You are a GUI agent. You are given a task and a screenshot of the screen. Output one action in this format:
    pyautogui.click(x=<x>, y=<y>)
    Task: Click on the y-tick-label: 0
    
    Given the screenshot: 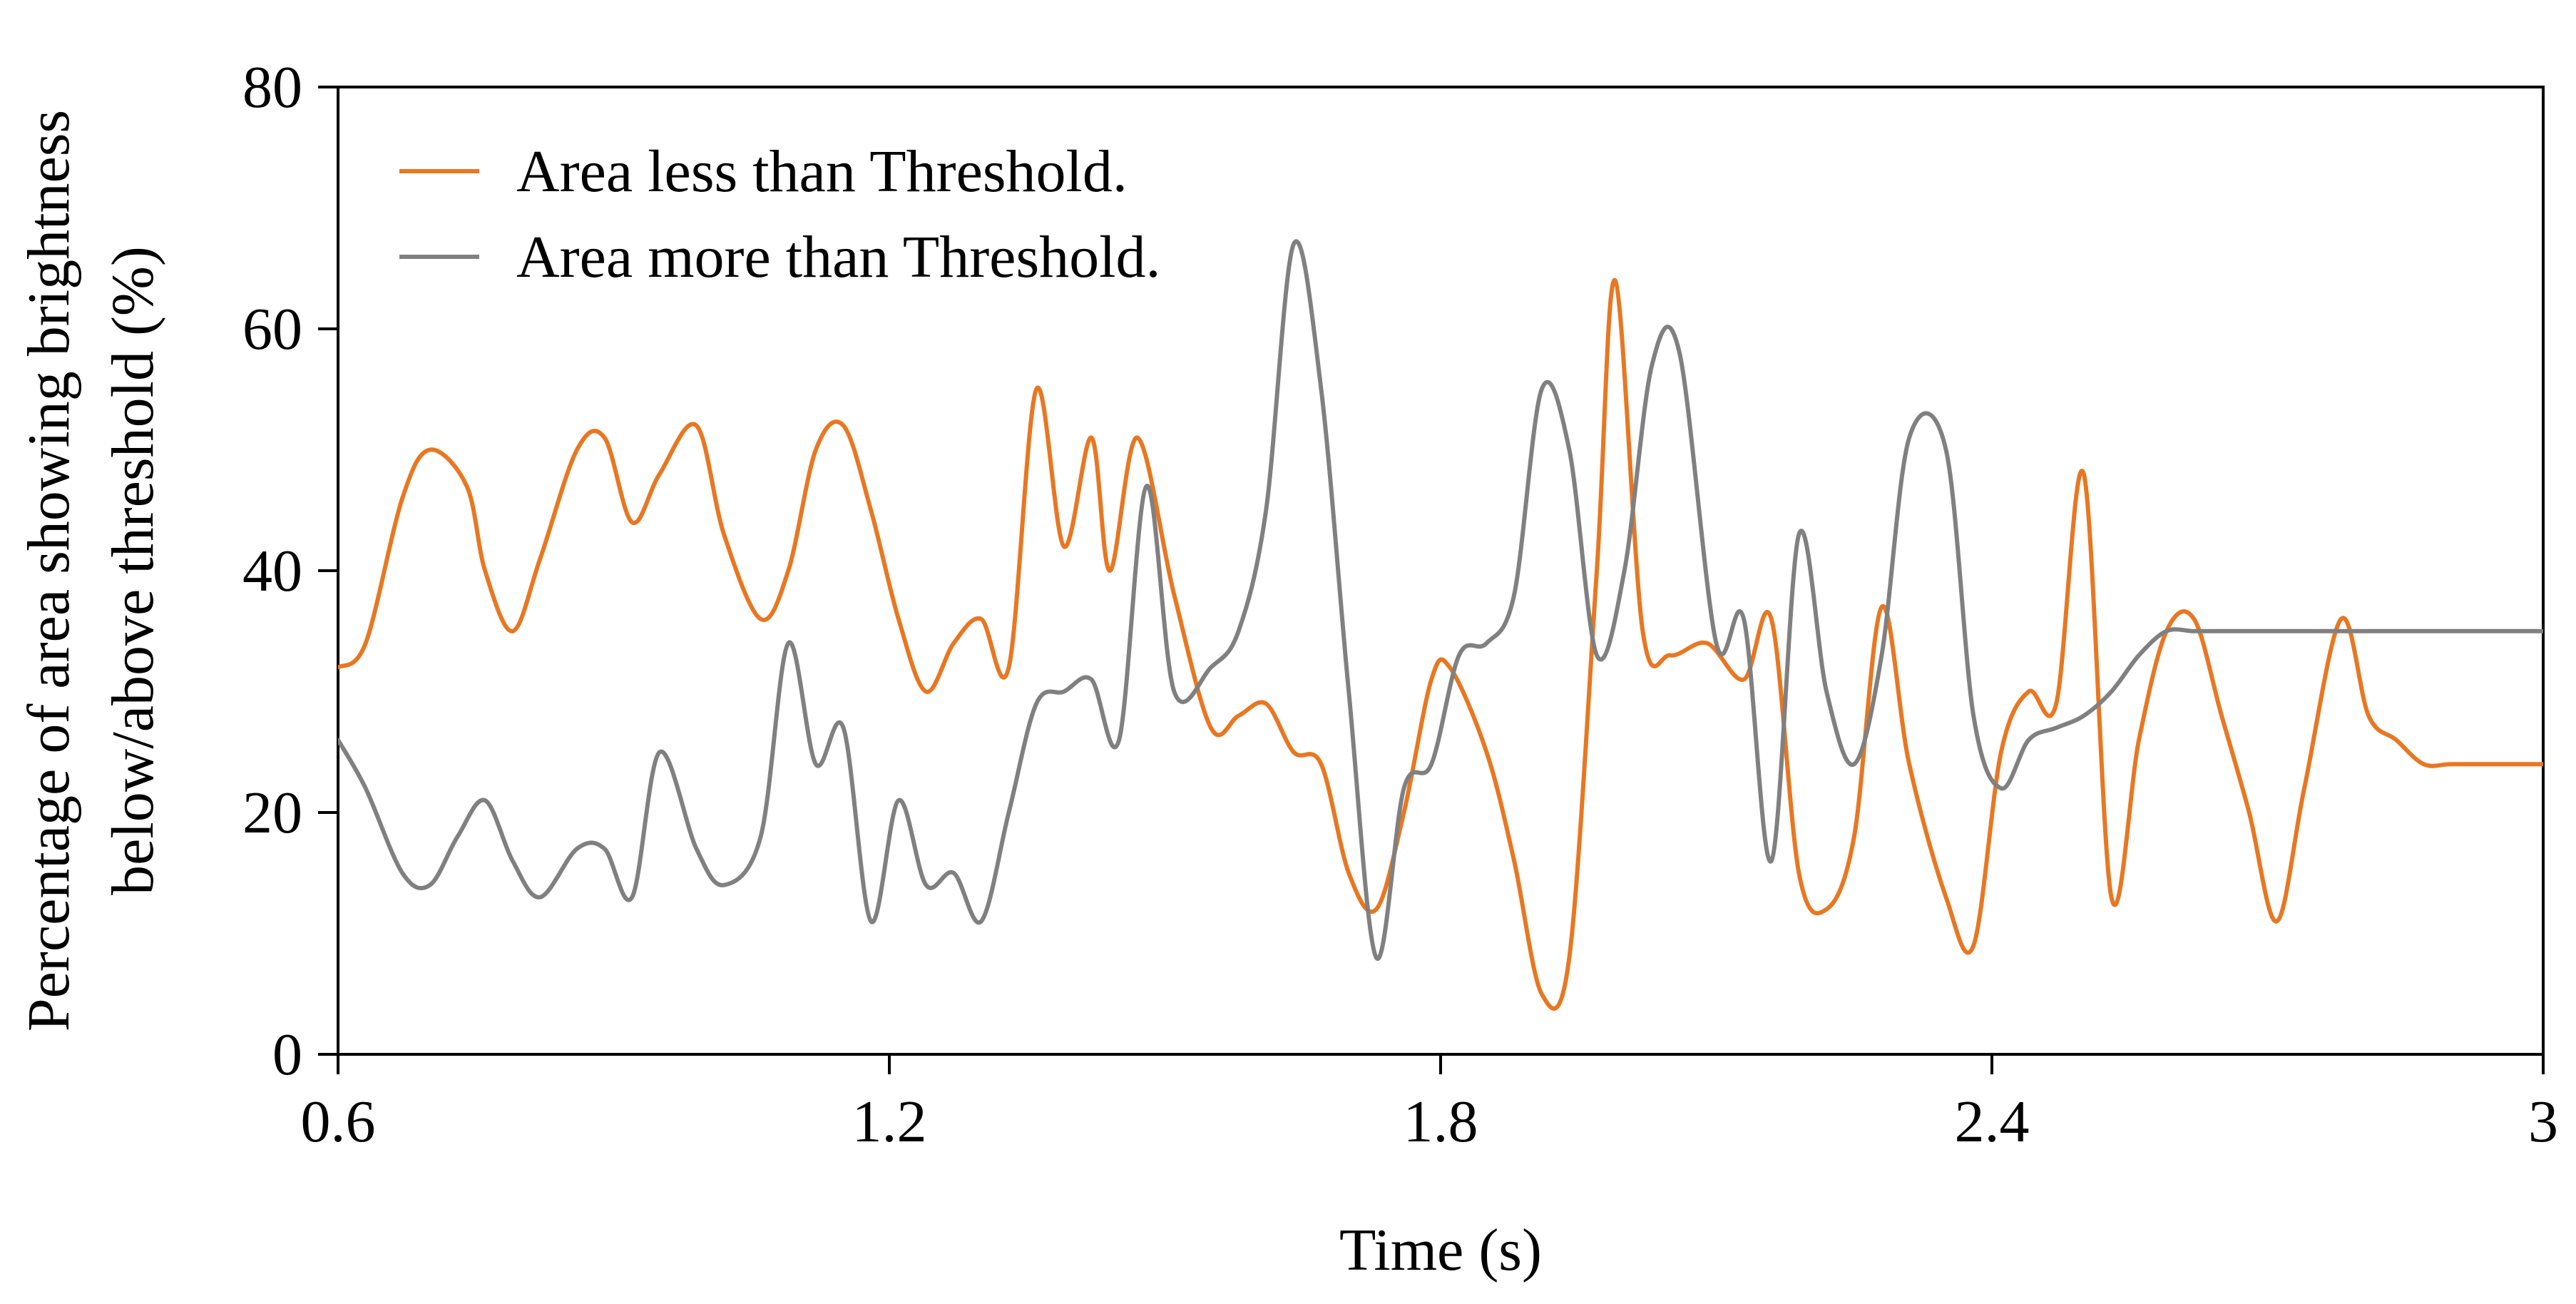 What is the action you would take?
    pyautogui.click(x=287, y=1055)
    